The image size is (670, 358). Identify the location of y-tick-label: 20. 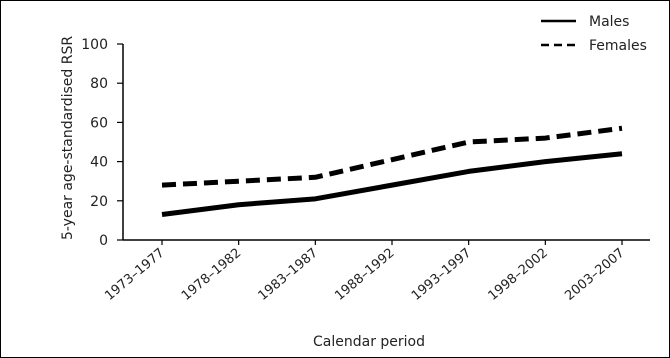
(99, 202).